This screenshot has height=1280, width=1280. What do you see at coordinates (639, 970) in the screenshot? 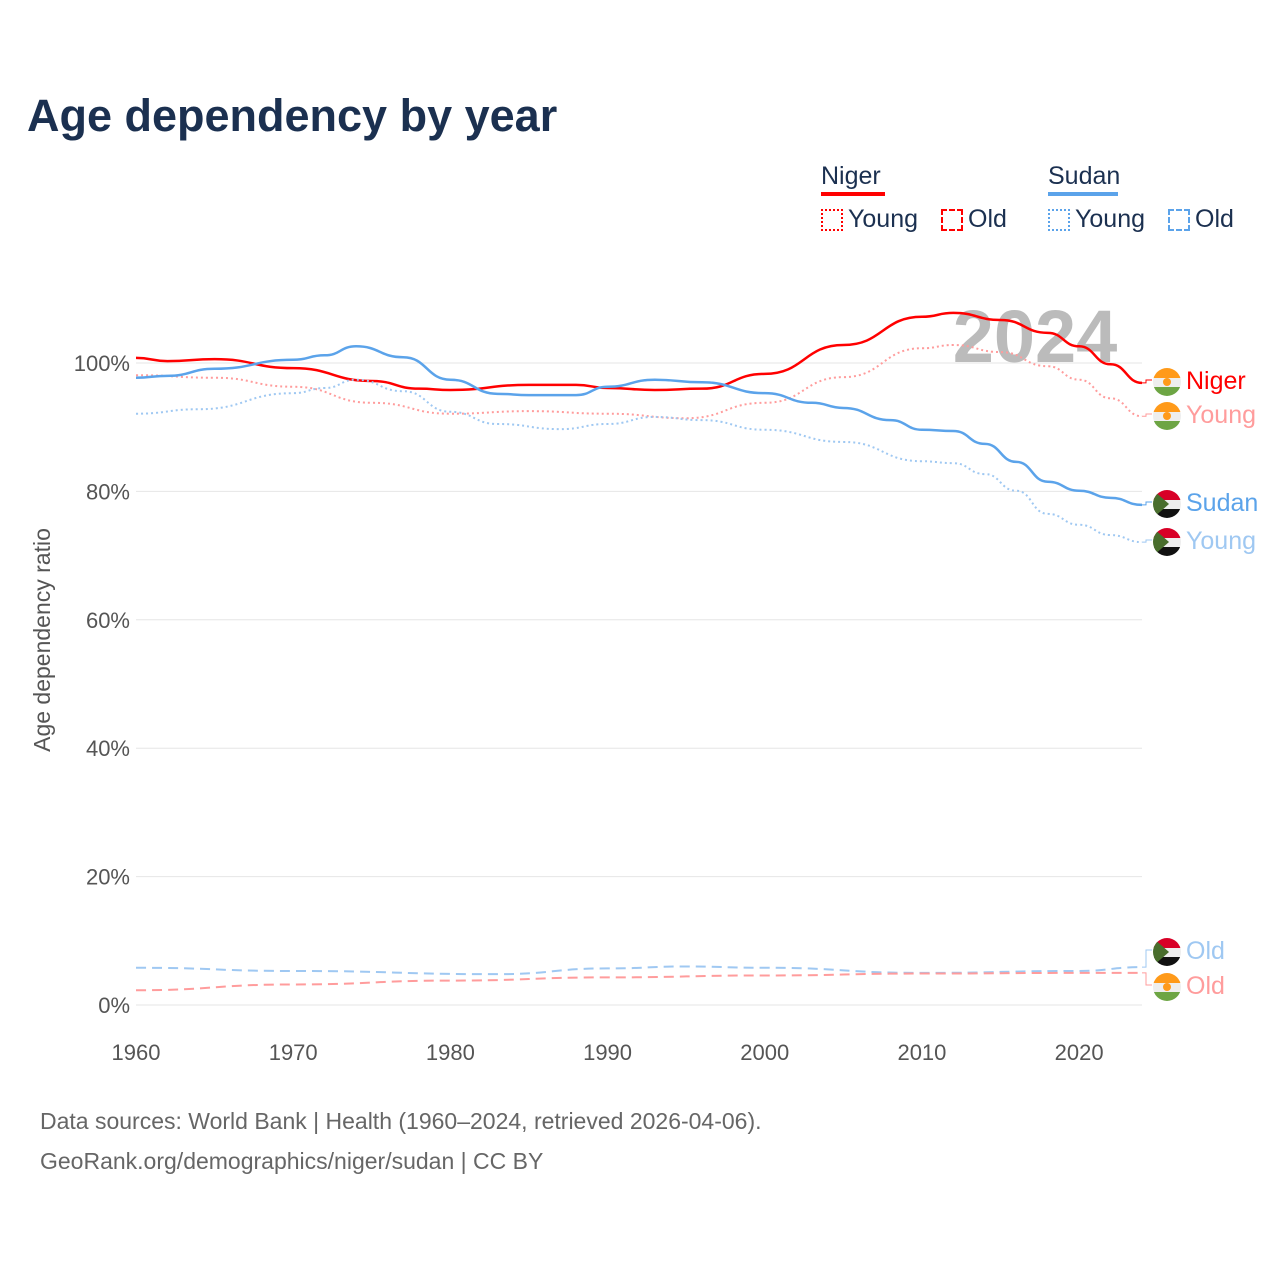
I see `series-line-sudan-old` at bounding box center [639, 970].